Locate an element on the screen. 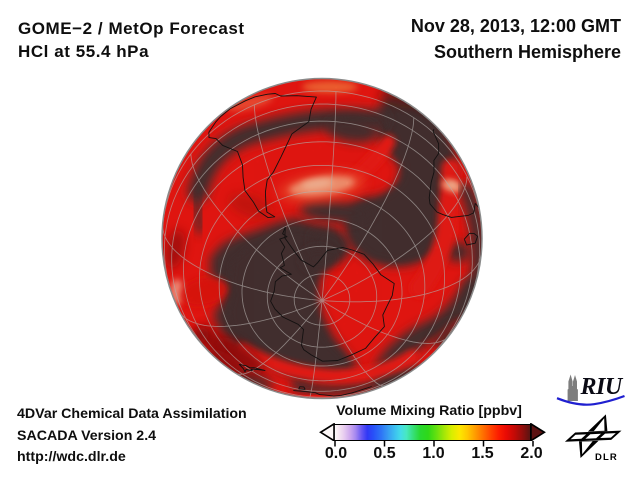  svg-text: DLR is located at coordinates (606, 457).